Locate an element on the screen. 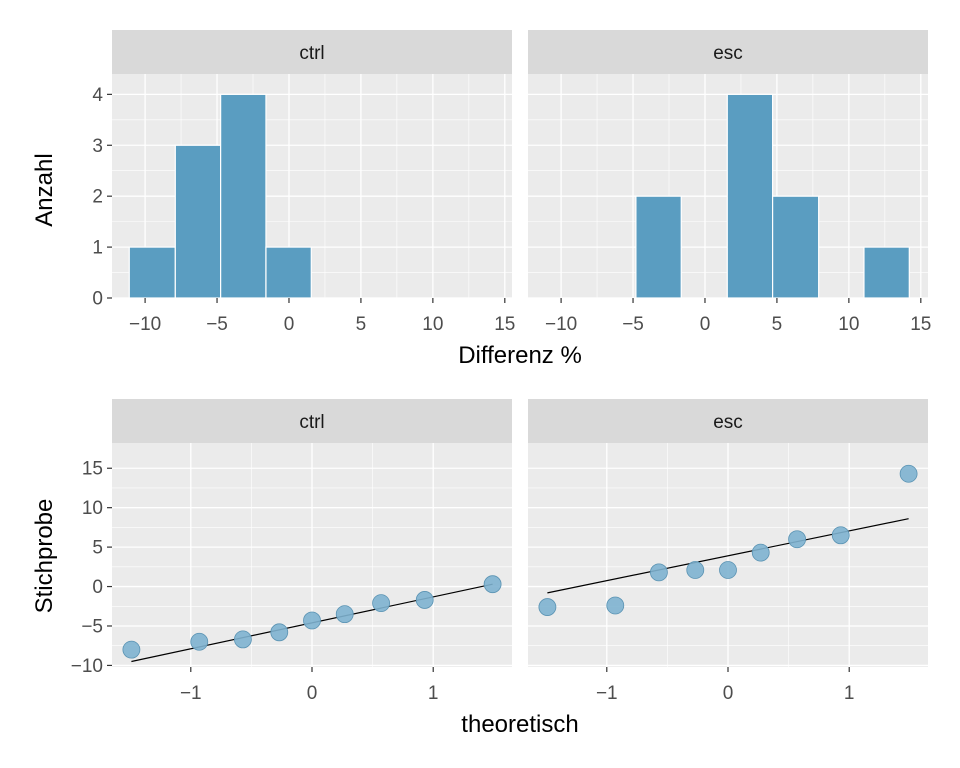 The width and height of the screenshot is (960, 768). hist-y-tick-label: 1 is located at coordinates (97, 248).